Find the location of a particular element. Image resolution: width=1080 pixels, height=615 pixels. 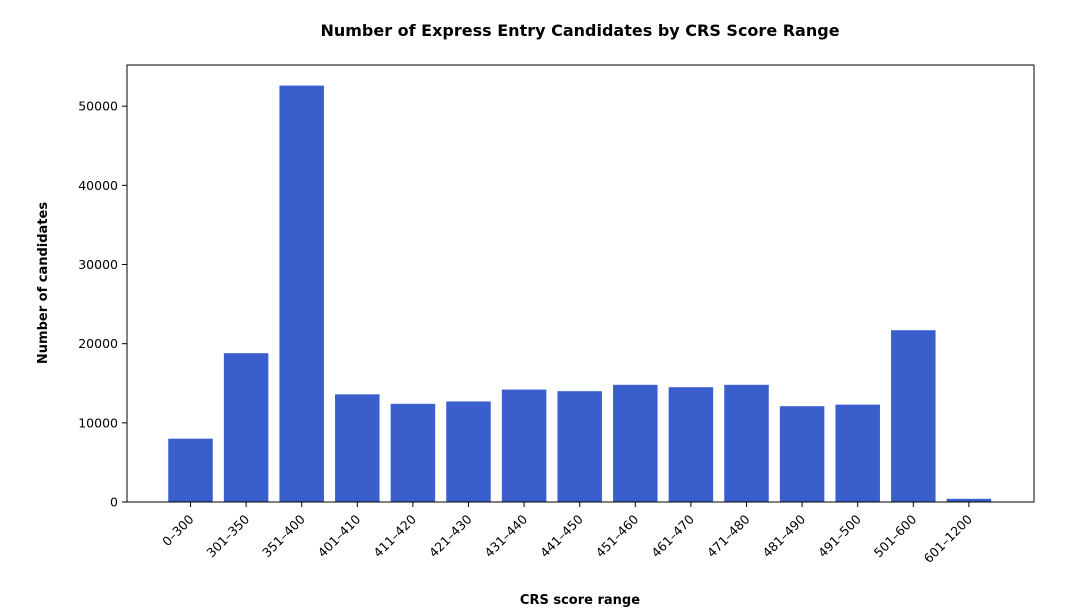

x-tick-label: 451–460 is located at coordinates (617, 535).